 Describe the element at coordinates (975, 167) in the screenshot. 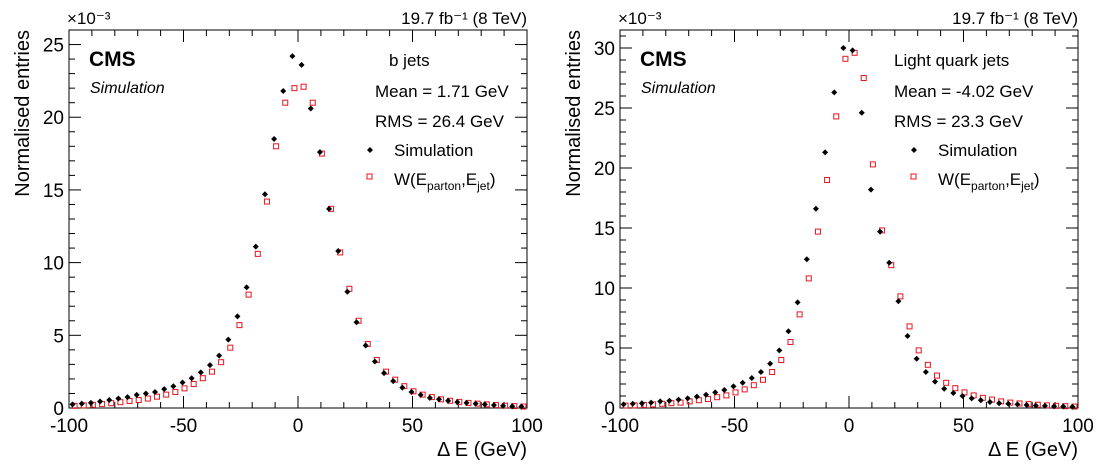

I see `right-legend: Simulation W(Eparton,Ejet)` at that location.